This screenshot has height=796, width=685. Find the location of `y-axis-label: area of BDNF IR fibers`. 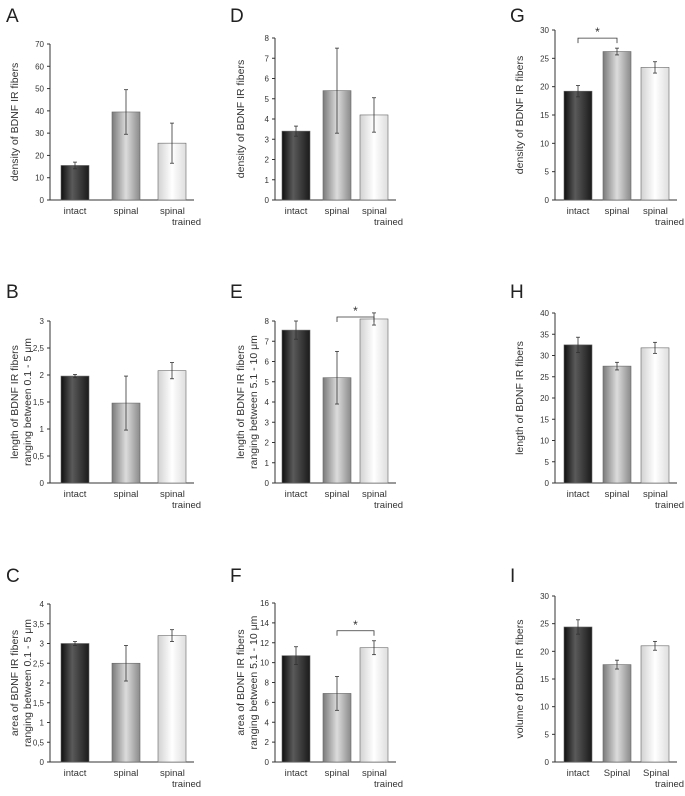

y-axis-label: area of BDNF IR fibers is located at coordinates (15, 683).